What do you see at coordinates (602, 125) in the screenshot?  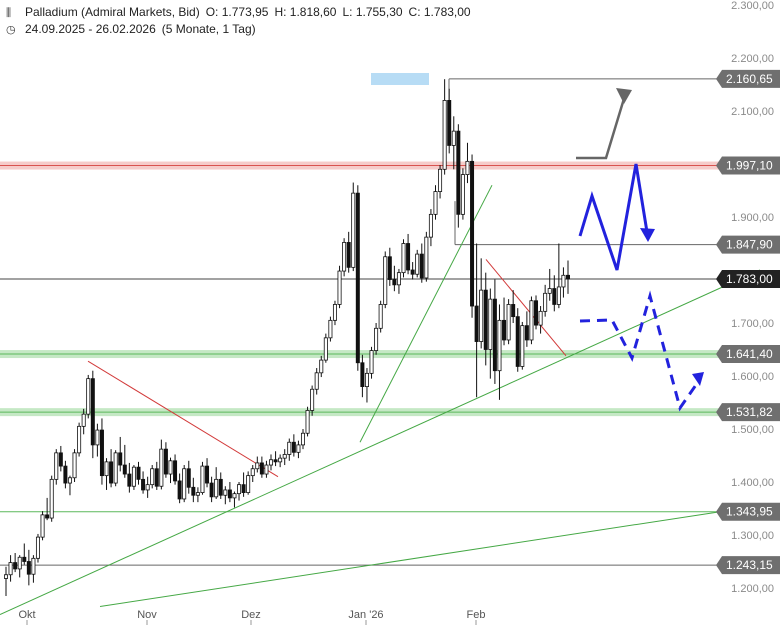 I see `grey-forecast-arrow` at bounding box center [602, 125].